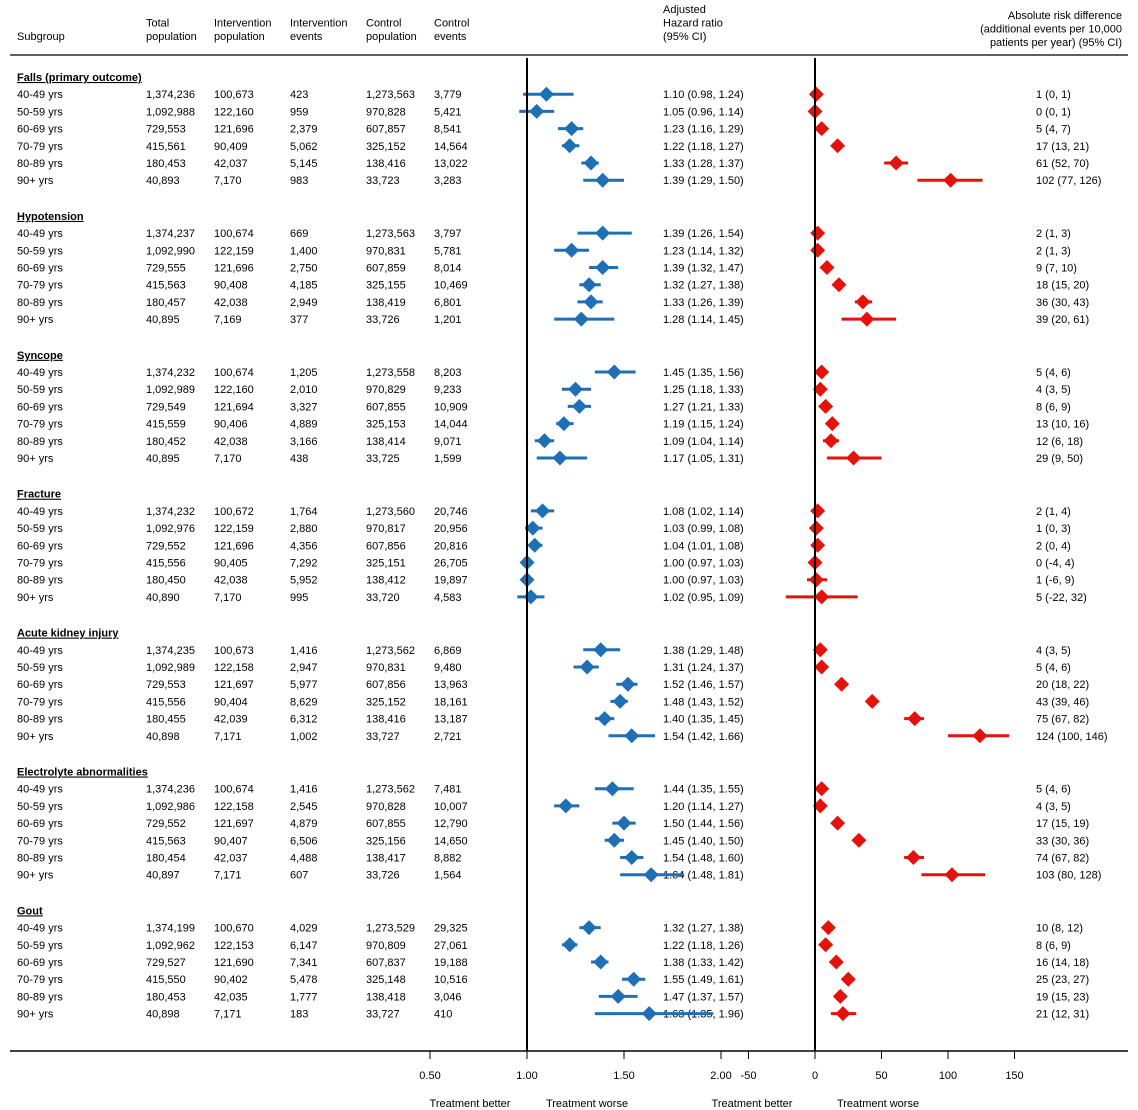 The image size is (1138, 1110). Describe the element at coordinates (304, 251) in the screenshot. I see `intervention-events: 1,400` at that location.